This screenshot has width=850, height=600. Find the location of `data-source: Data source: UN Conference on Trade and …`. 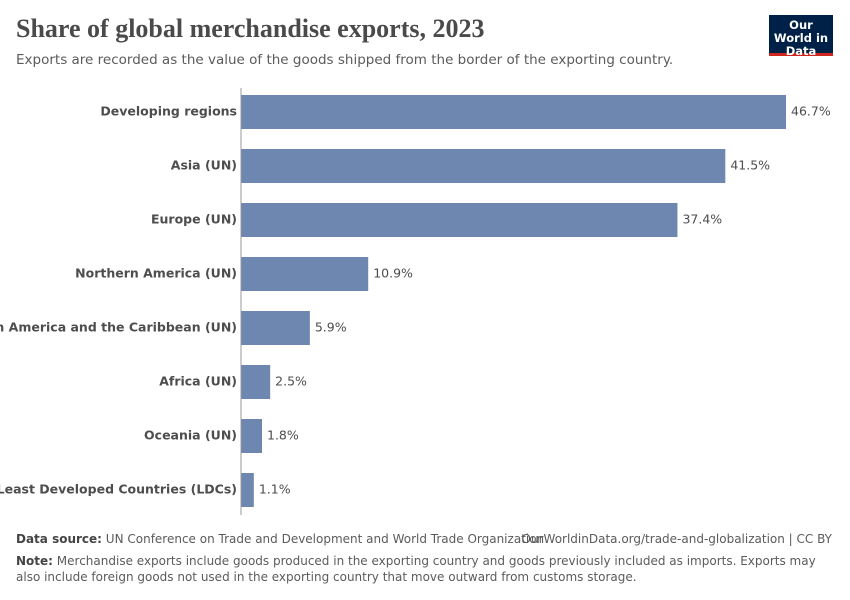

data-source: Data source: UN Conference on Trade and … is located at coordinates (280, 539).